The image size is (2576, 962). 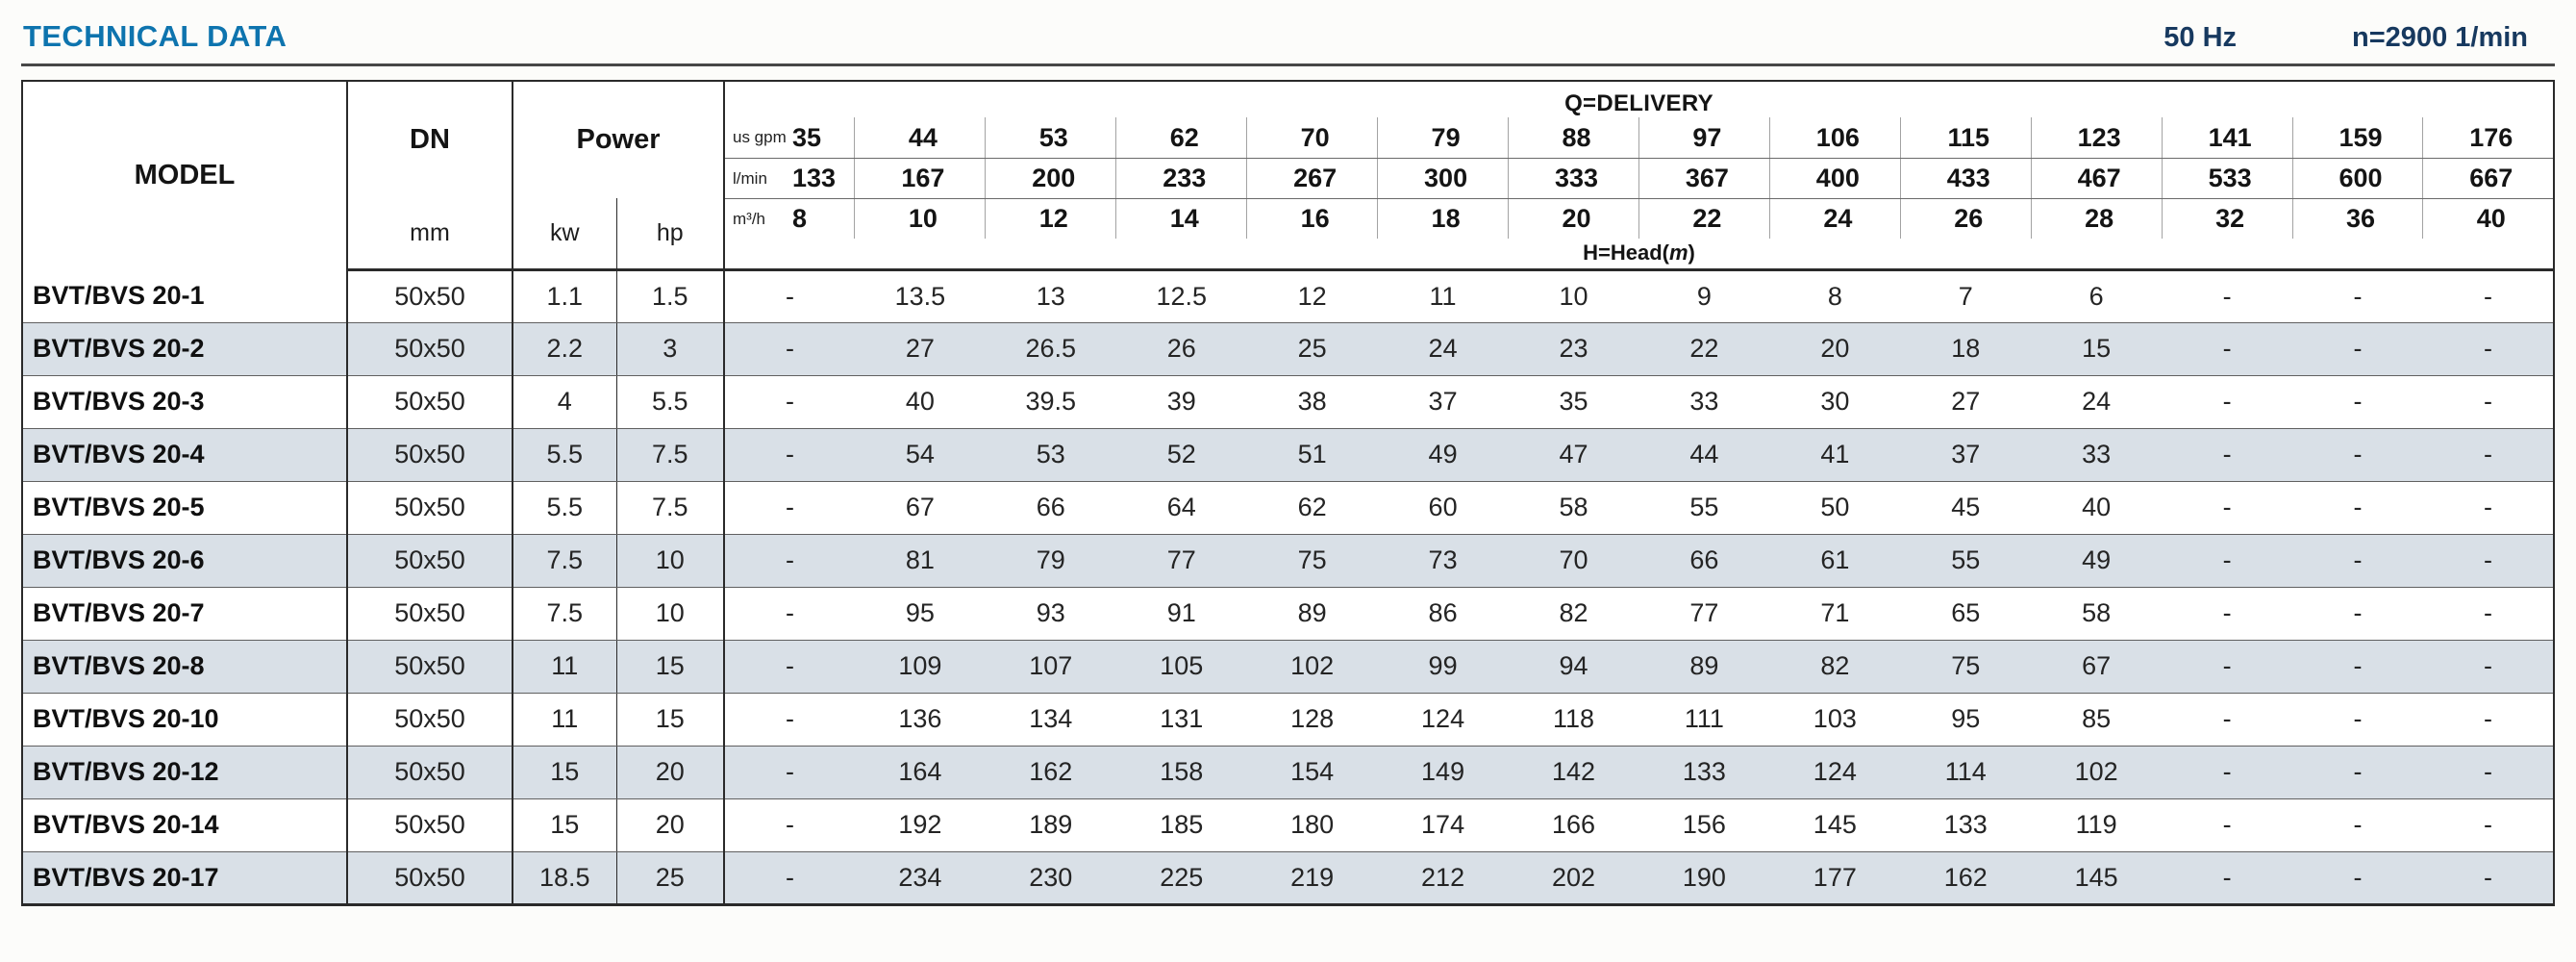 What do you see at coordinates (1966, 667) in the screenshot?
I see `head-cell: 75` at bounding box center [1966, 667].